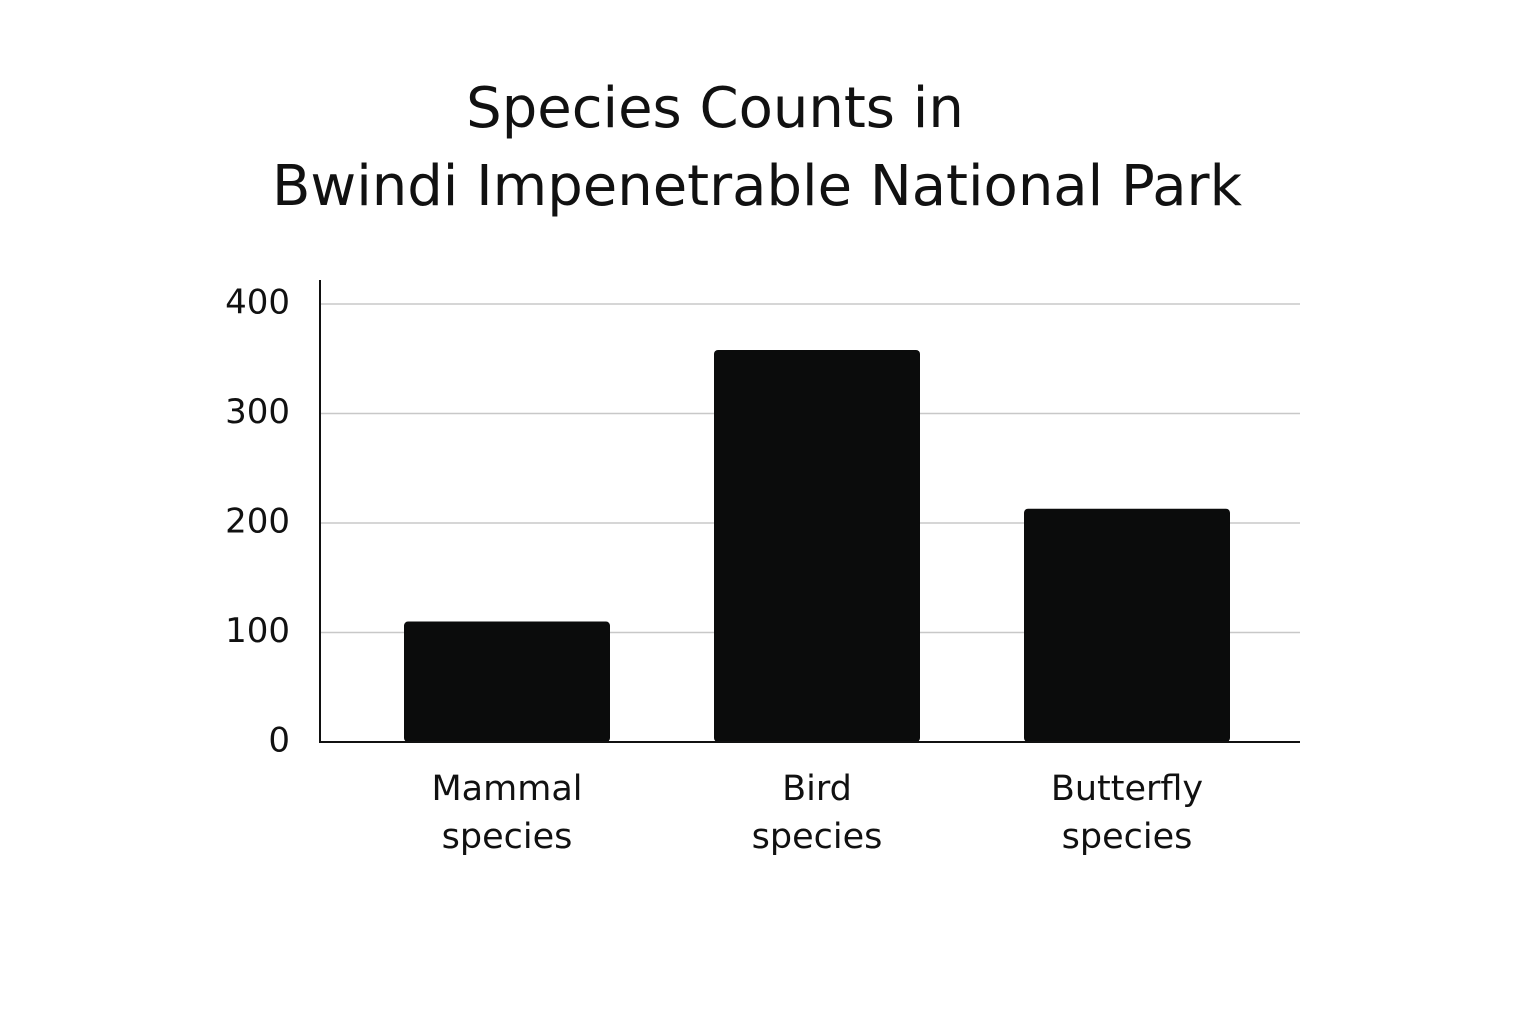 Image resolution: width=1536 pixels, height=1024 pixels. I want to click on x-tick-label: Mammal, so click(506, 789).